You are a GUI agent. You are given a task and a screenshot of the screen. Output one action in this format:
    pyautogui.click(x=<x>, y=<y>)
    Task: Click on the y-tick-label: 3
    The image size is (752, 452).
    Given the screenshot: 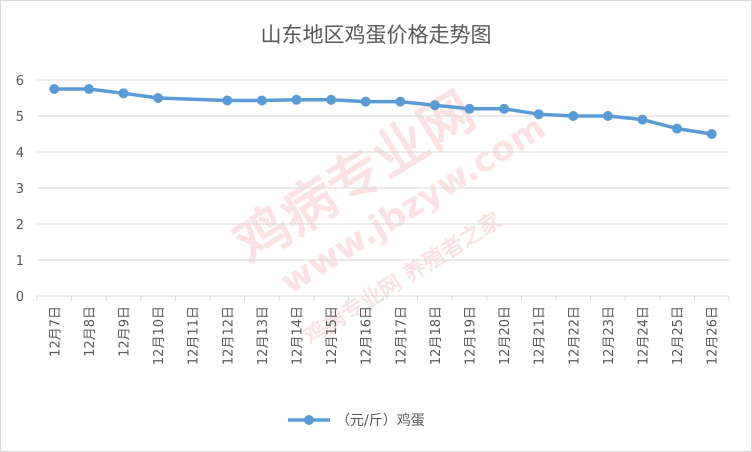 What is the action you would take?
    pyautogui.click(x=20, y=189)
    